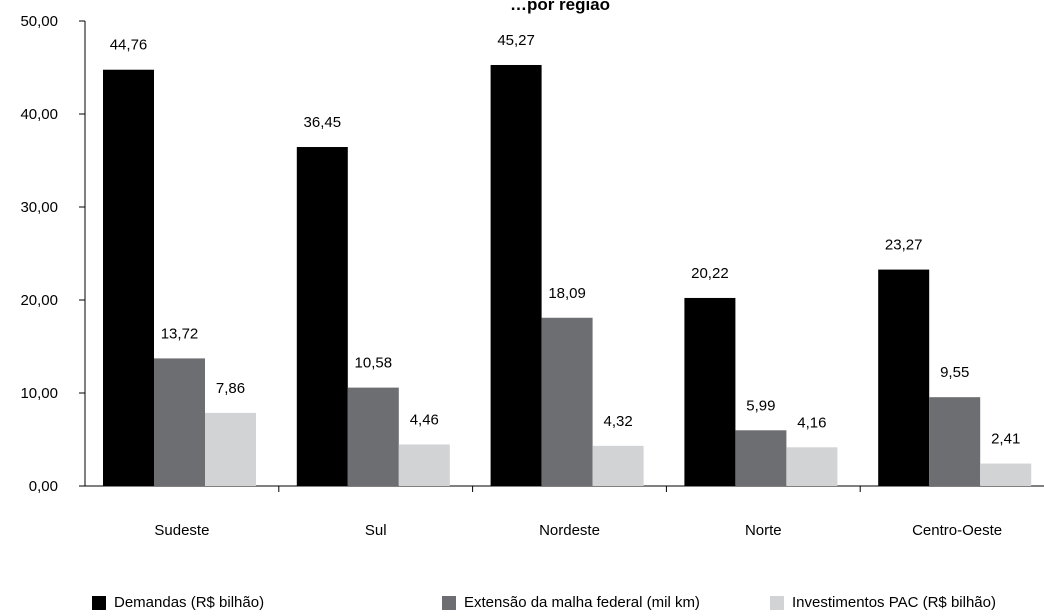  I want to click on x-category-label: Nordeste, so click(569, 530).